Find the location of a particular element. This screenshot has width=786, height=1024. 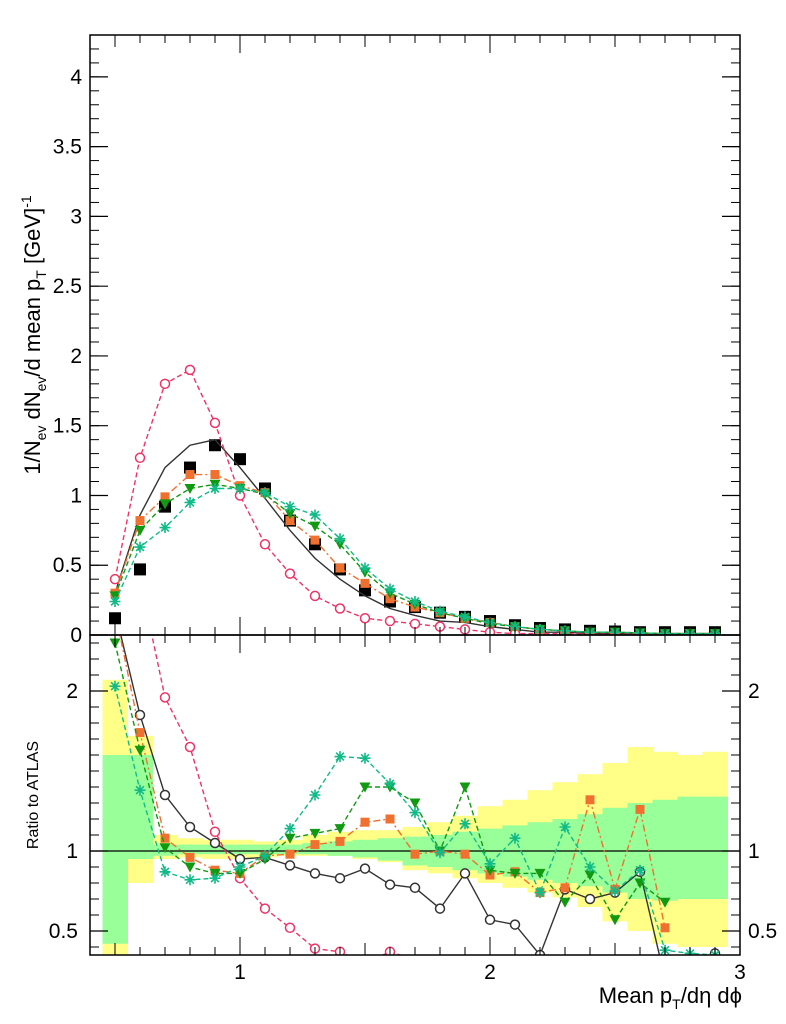

x-tick-label: 2 is located at coordinates (490, 972).